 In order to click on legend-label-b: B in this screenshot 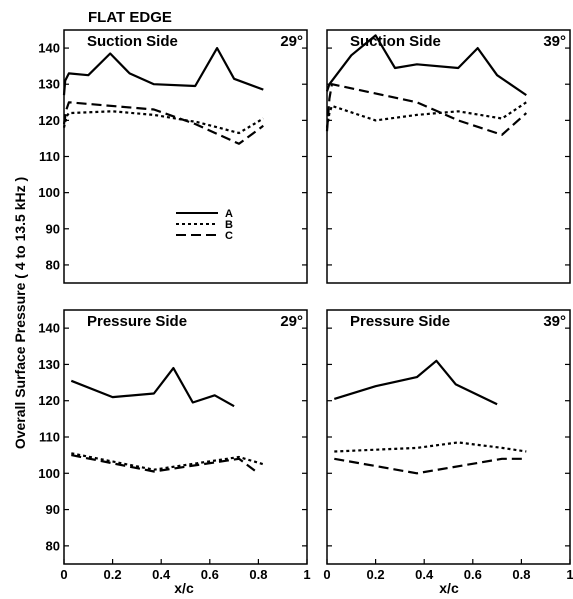, I will do `click(229, 225)`.